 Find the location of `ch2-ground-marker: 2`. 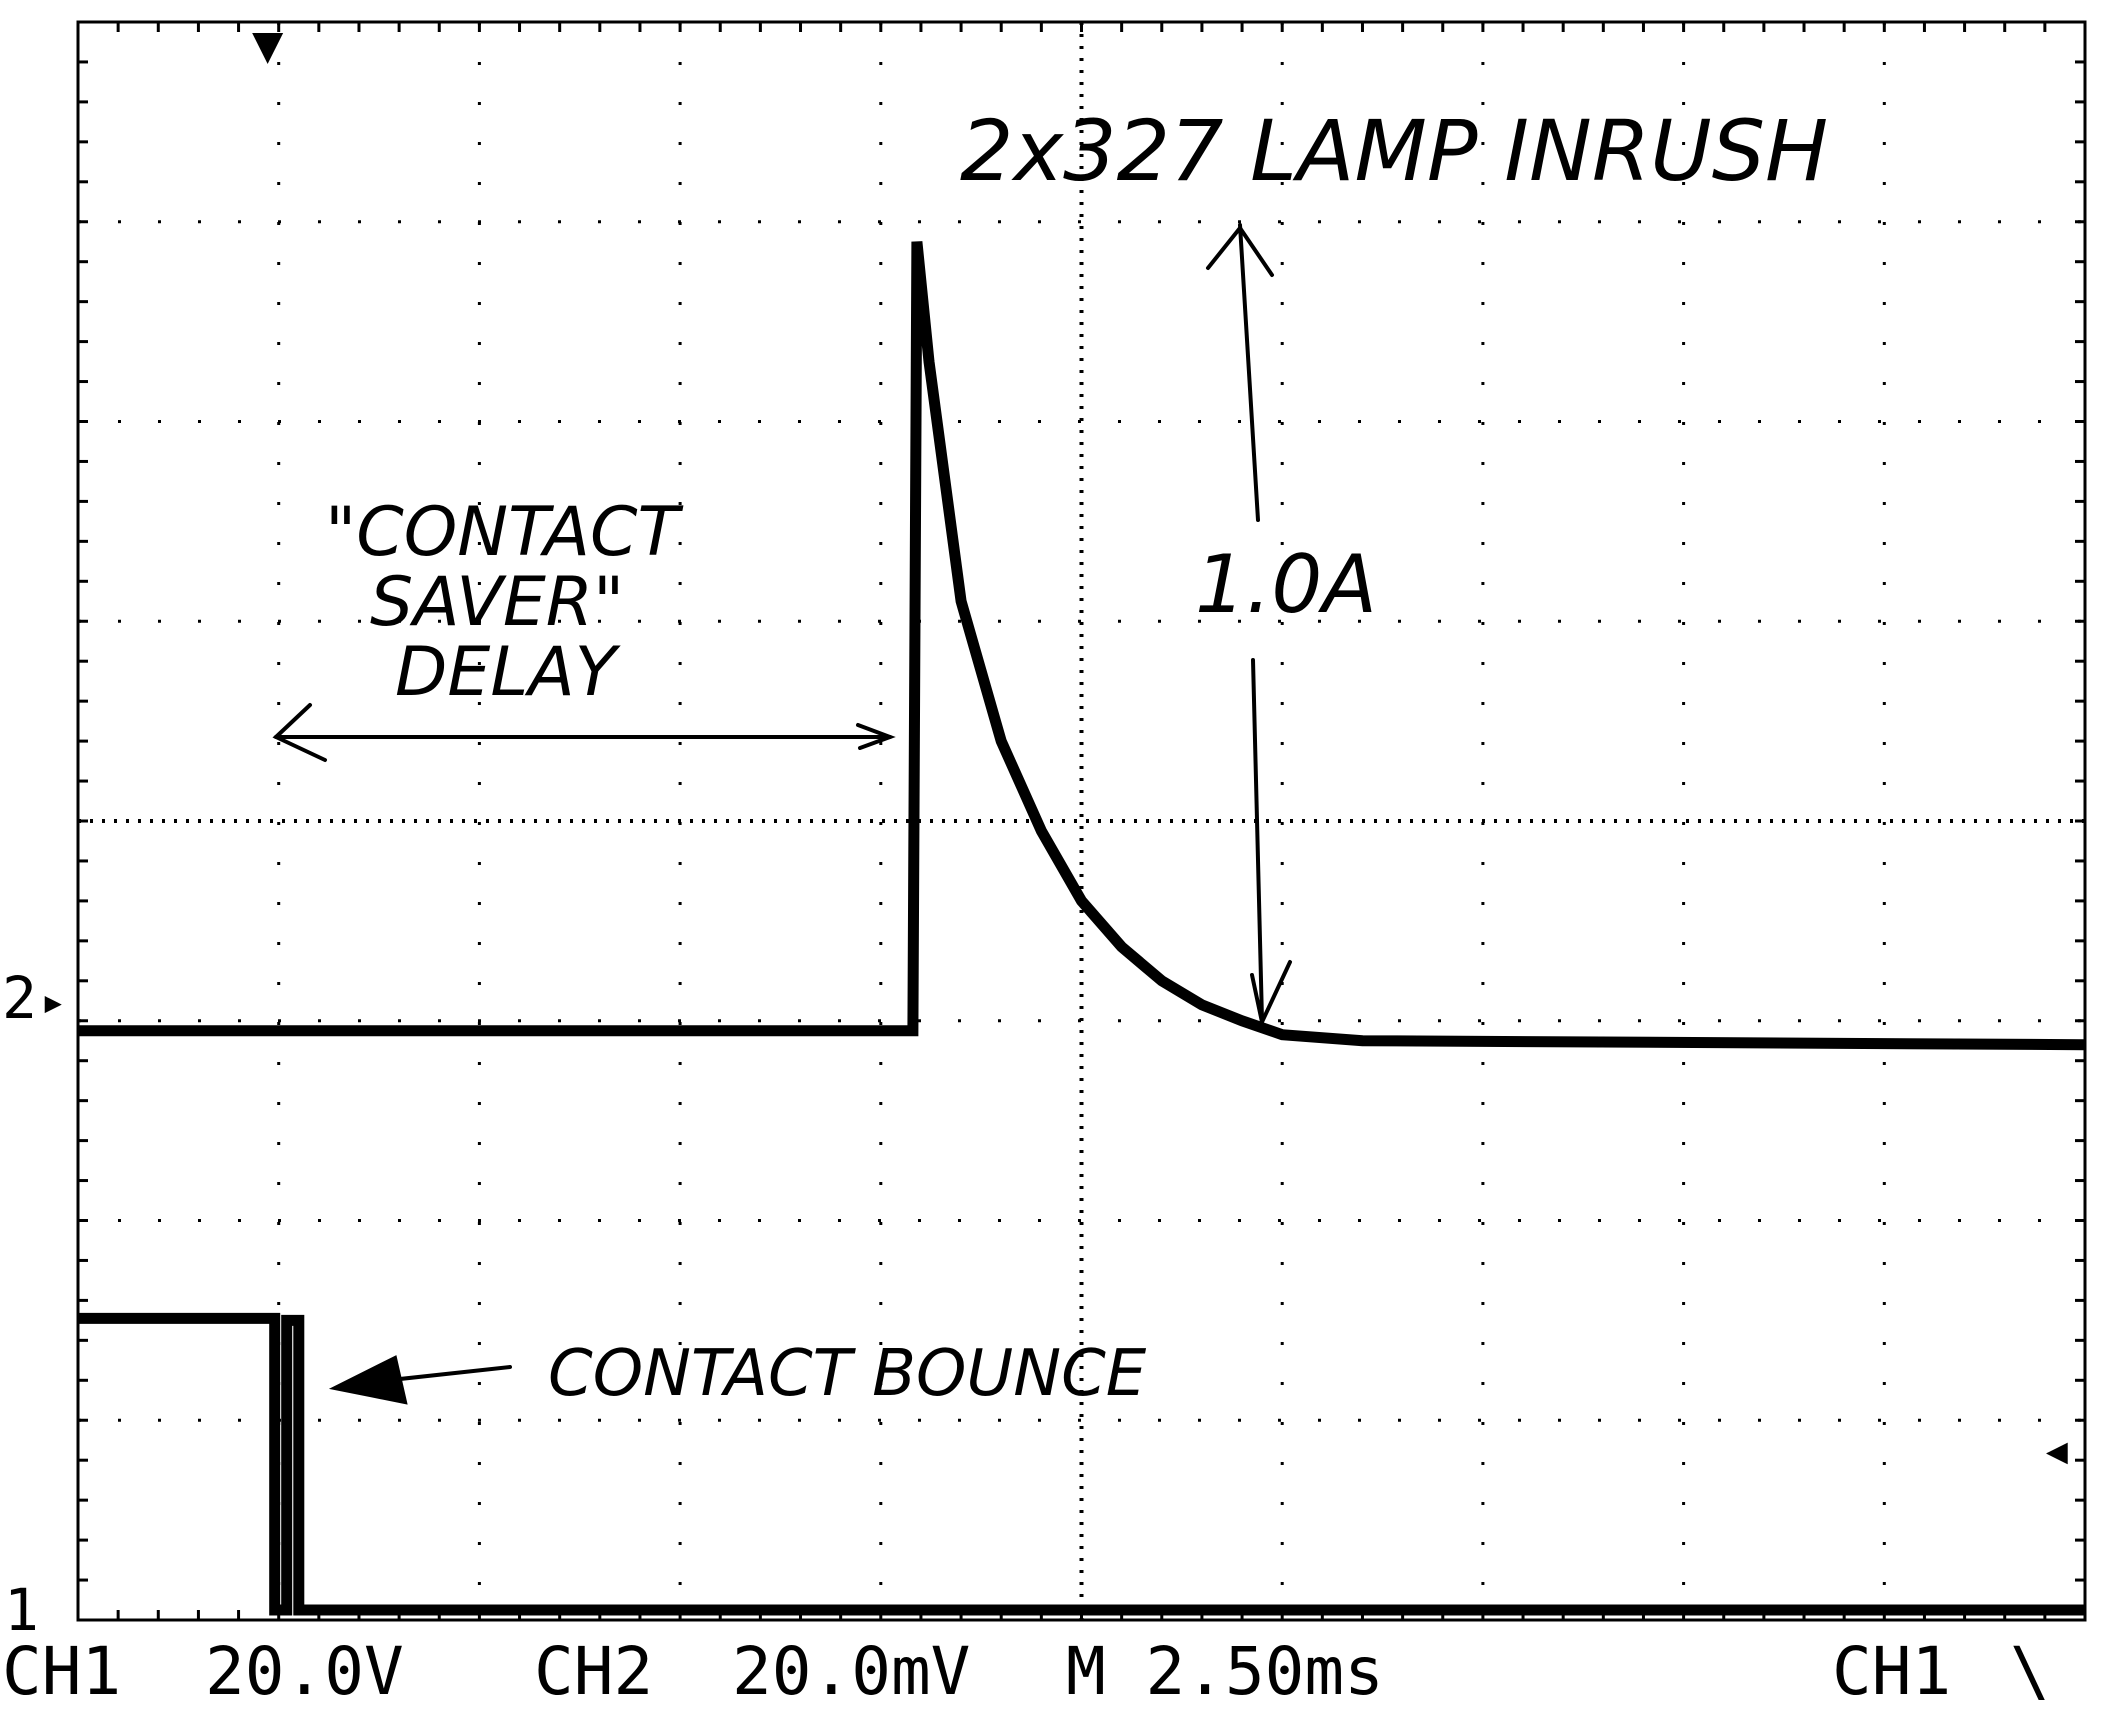

ch2-ground-marker: 2 is located at coordinates (19, 998).